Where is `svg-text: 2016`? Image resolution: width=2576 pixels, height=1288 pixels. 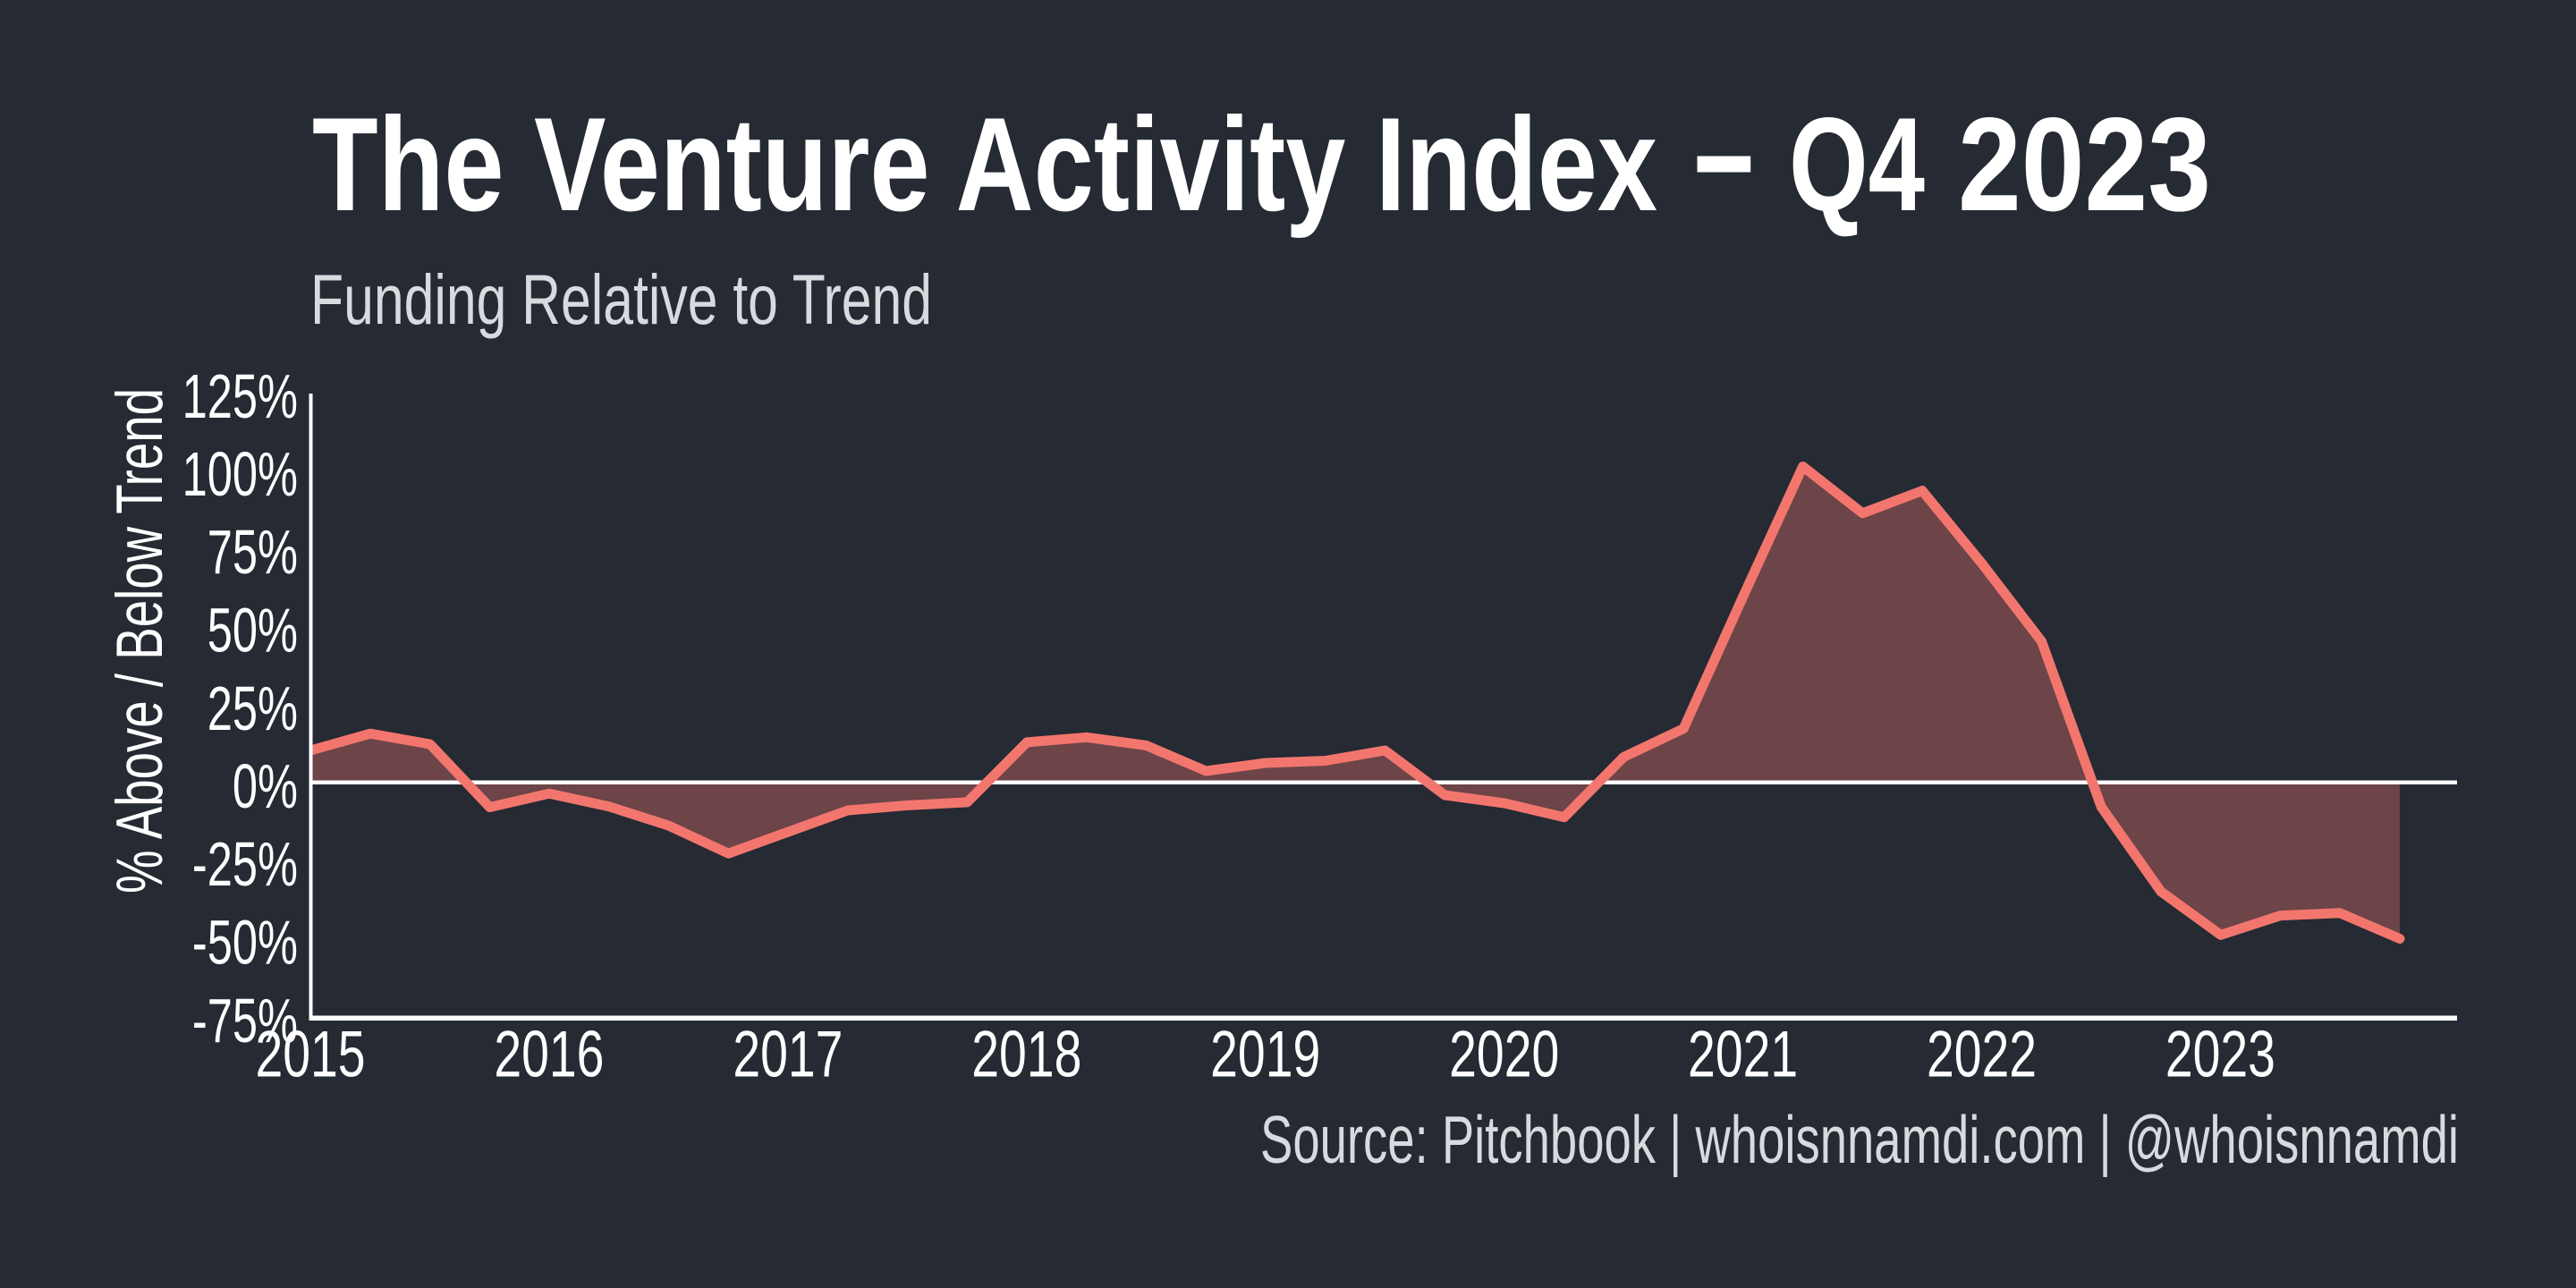 svg-text: 2016 is located at coordinates (549, 1053).